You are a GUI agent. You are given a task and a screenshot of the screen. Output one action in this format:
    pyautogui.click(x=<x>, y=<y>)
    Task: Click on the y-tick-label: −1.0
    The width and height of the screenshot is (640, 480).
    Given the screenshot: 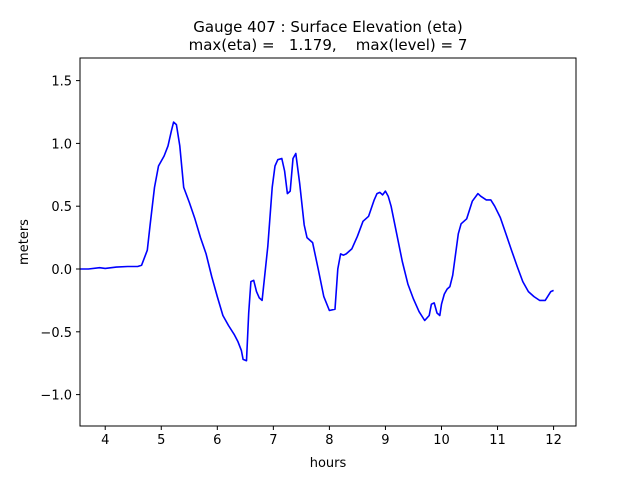 What is the action you would take?
    pyautogui.click(x=56, y=396)
    